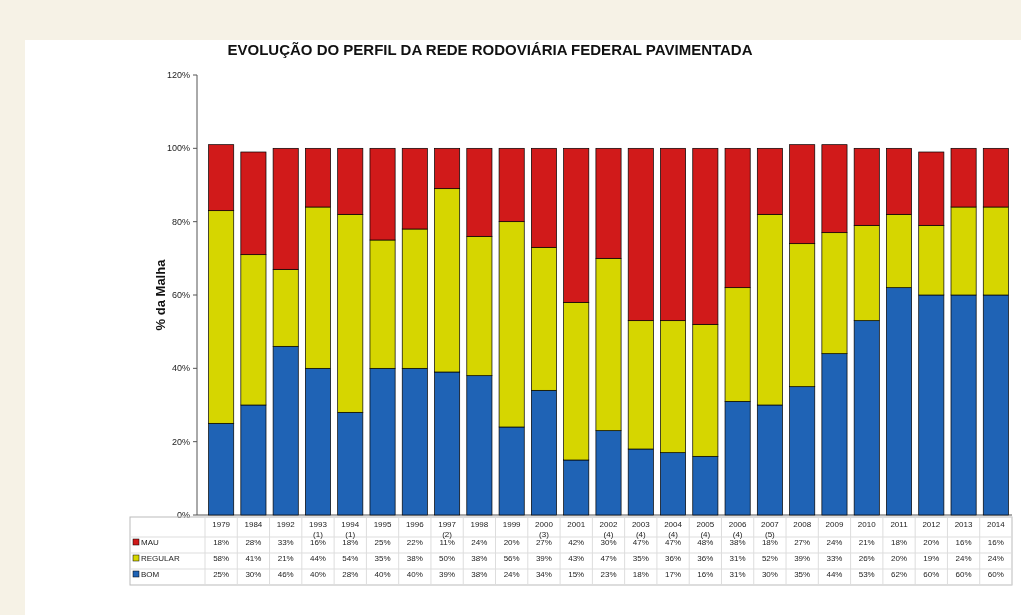 Image resolution: width=1021 pixels, height=615 pixels. Describe the element at coordinates (414, 542) in the screenshot. I see `data-label: 22%` at that location.